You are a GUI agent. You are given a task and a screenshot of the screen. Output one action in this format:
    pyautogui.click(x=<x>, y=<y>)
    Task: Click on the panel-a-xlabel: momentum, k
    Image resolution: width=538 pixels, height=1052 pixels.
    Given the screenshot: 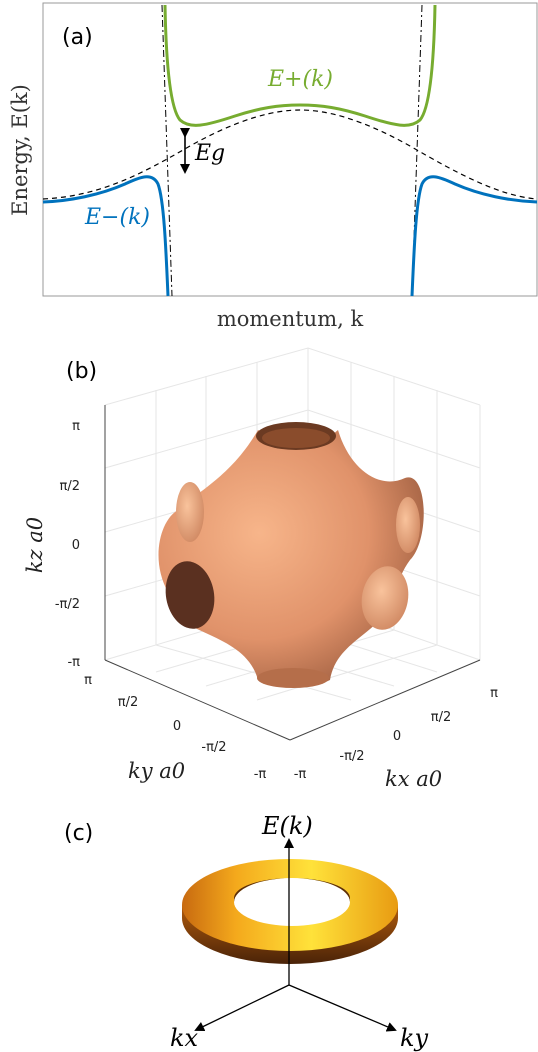 What is the action you would take?
    pyautogui.click(x=290, y=319)
    